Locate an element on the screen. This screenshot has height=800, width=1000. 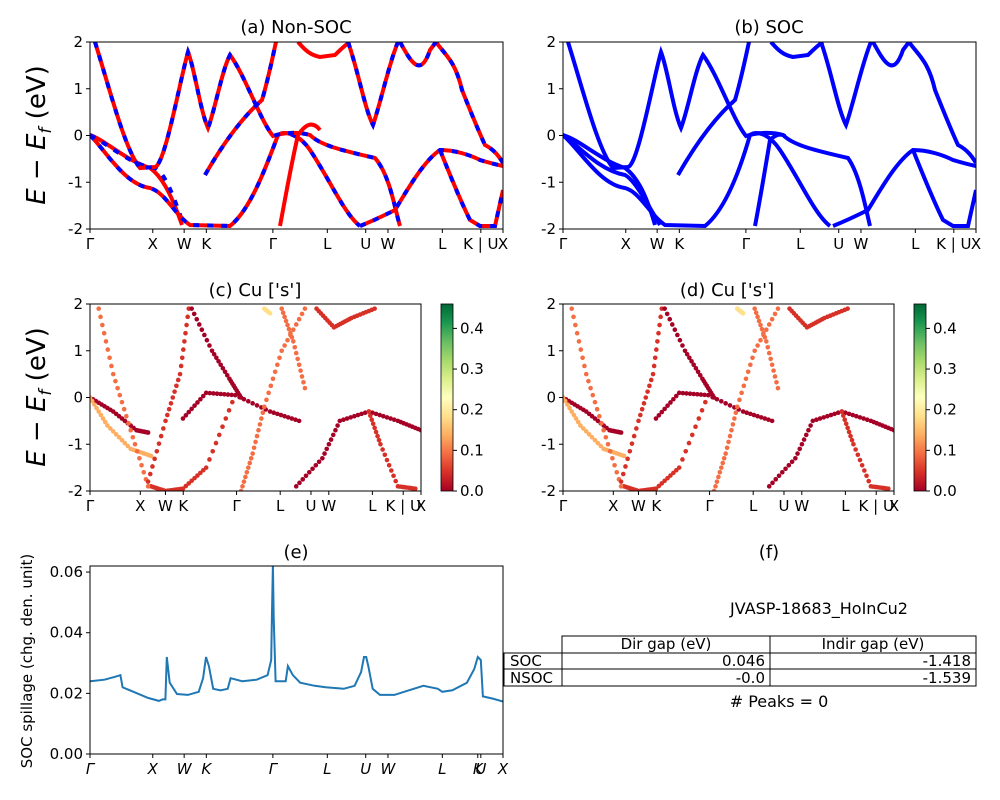
x-tick-label: L is located at coordinates (372, 506).